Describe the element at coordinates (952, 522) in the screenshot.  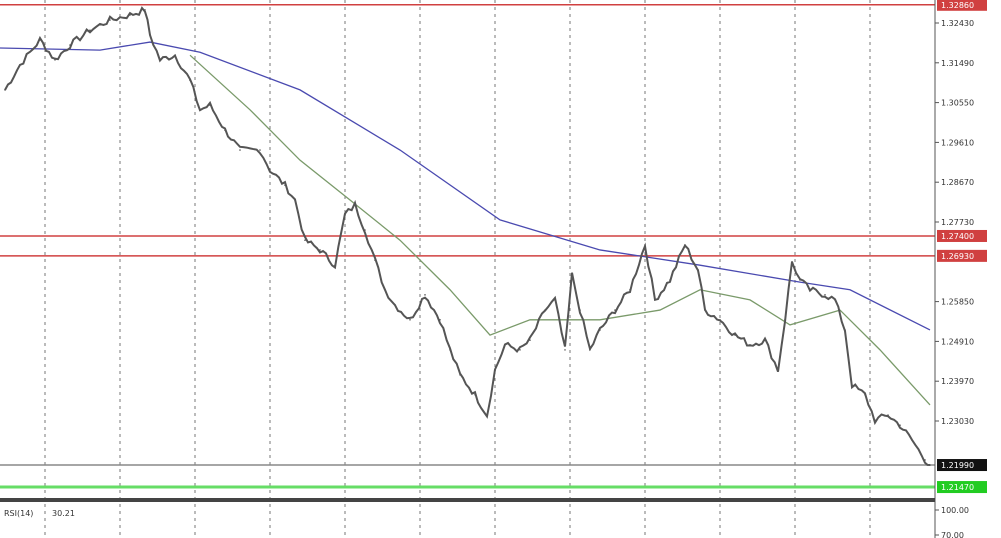
I see `indicator-axis: 100.00 70.00` at that location.